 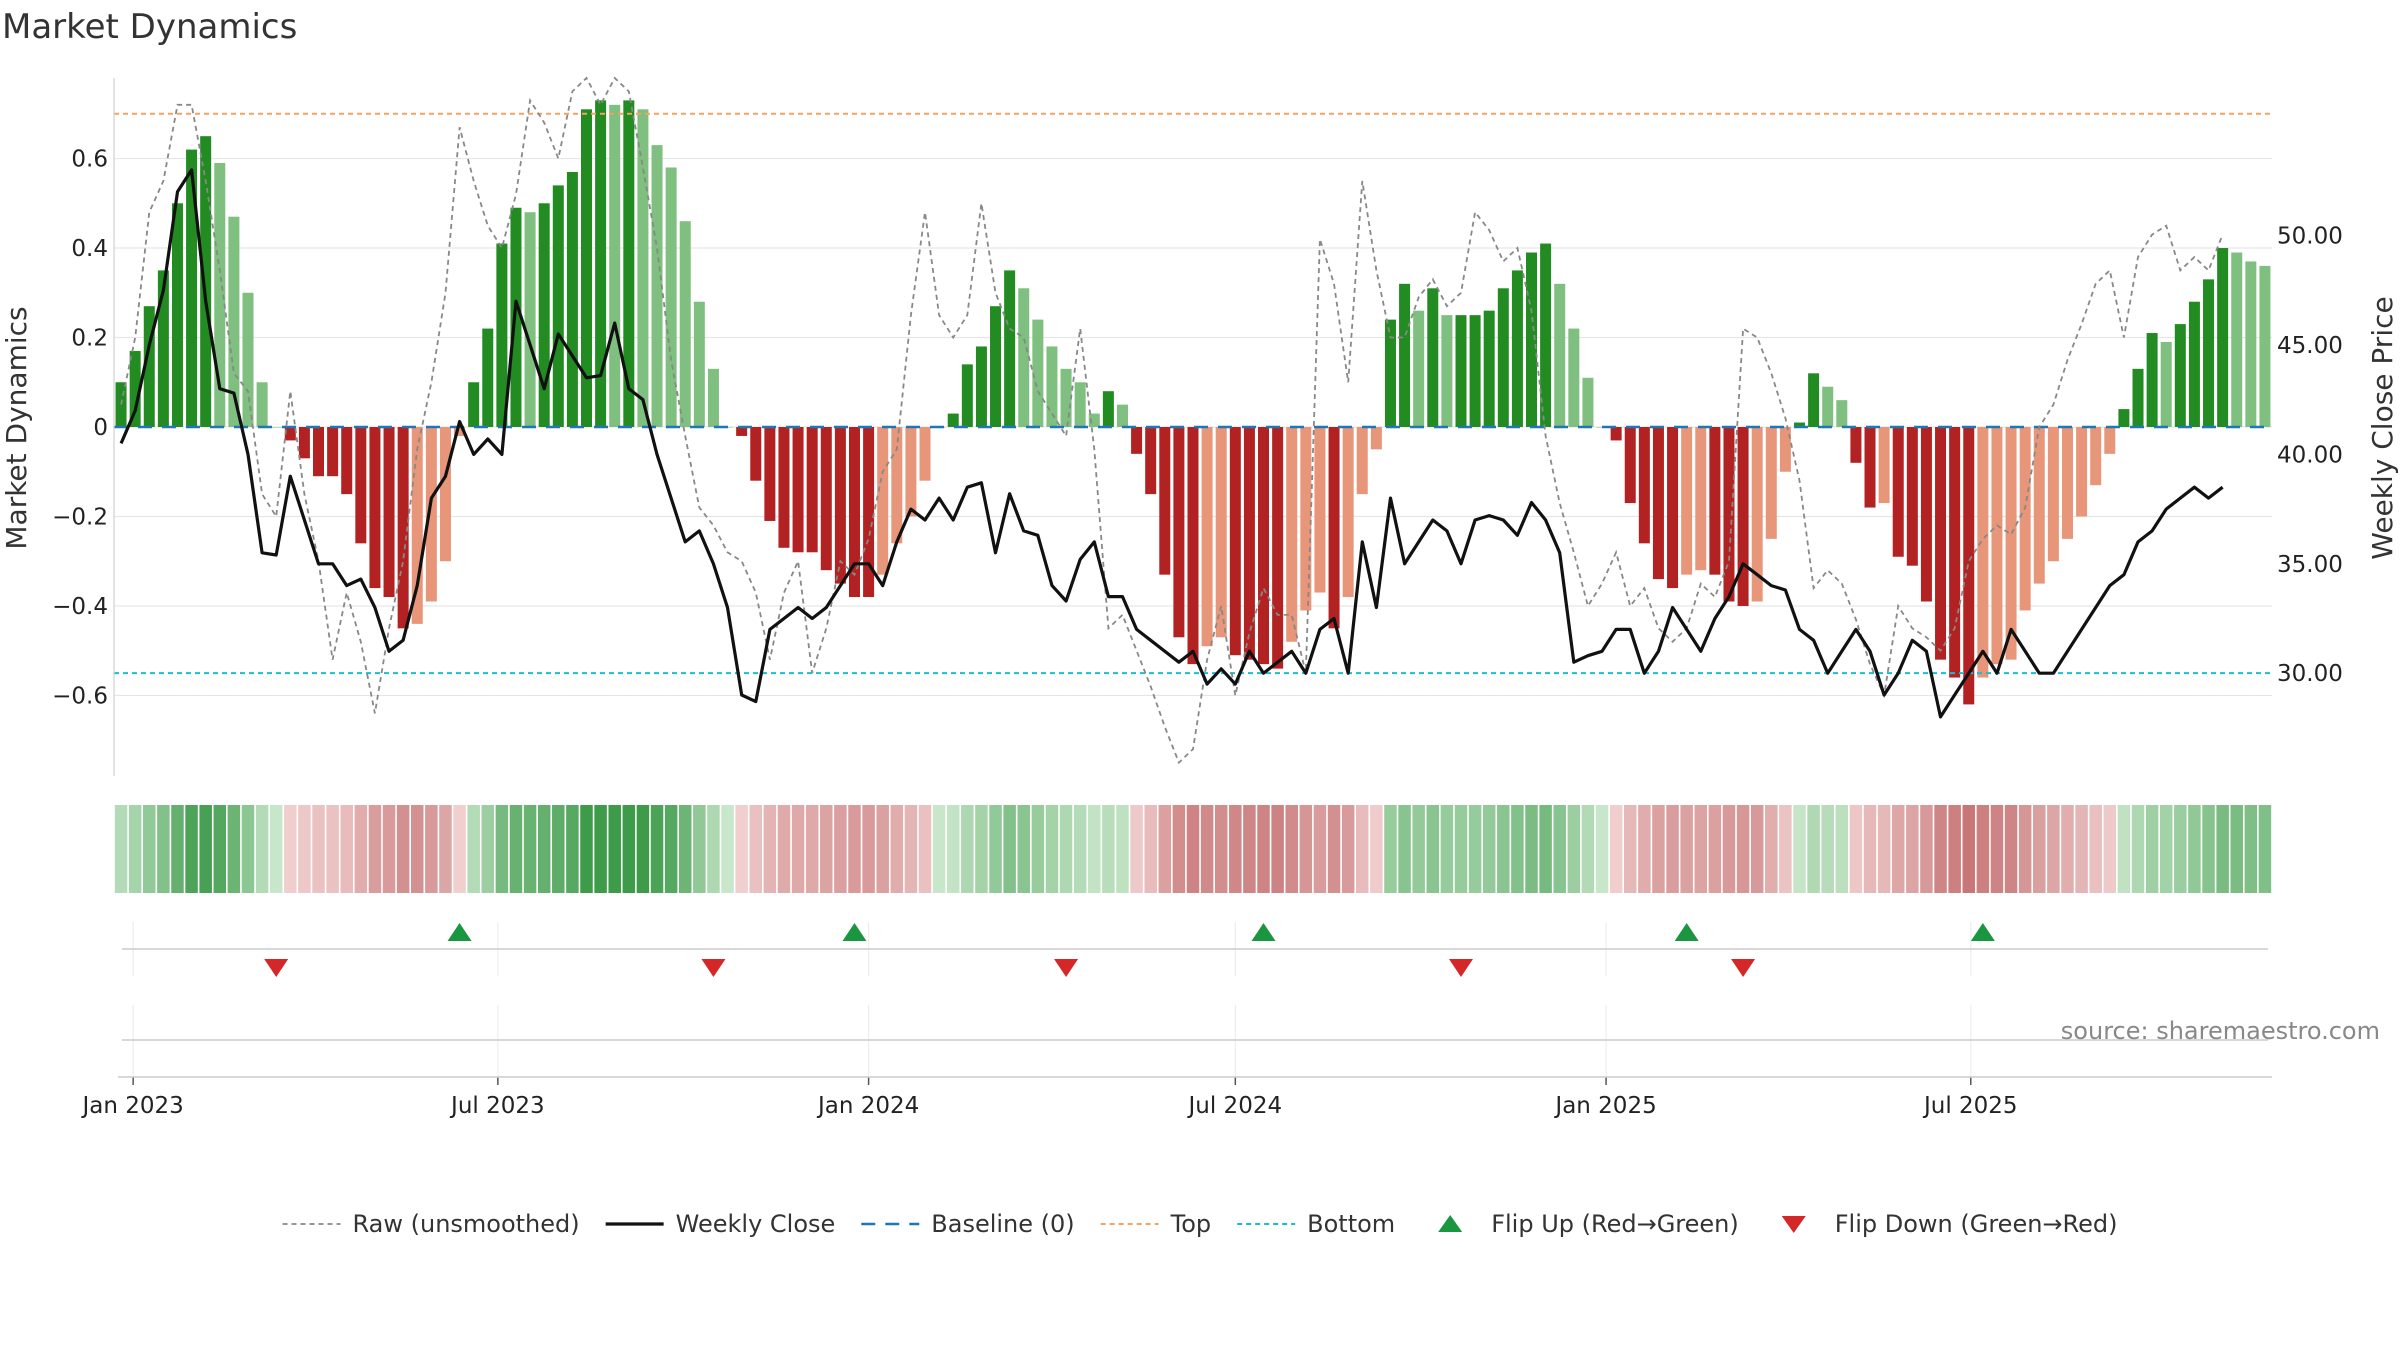 What do you see at coordinates (1615, 1224) in the screenshot?
I see `legend-label: Flip Up (Red→Green)` at bounding box center [1615, 1224].